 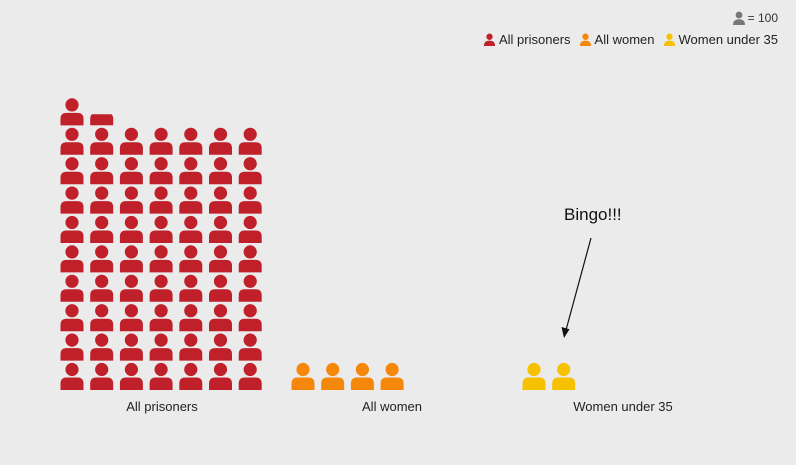 What do you see at coordinates (578, 284) in the screenshot?
I see `annotation-arrow-line` at bounding box center [578, 284].